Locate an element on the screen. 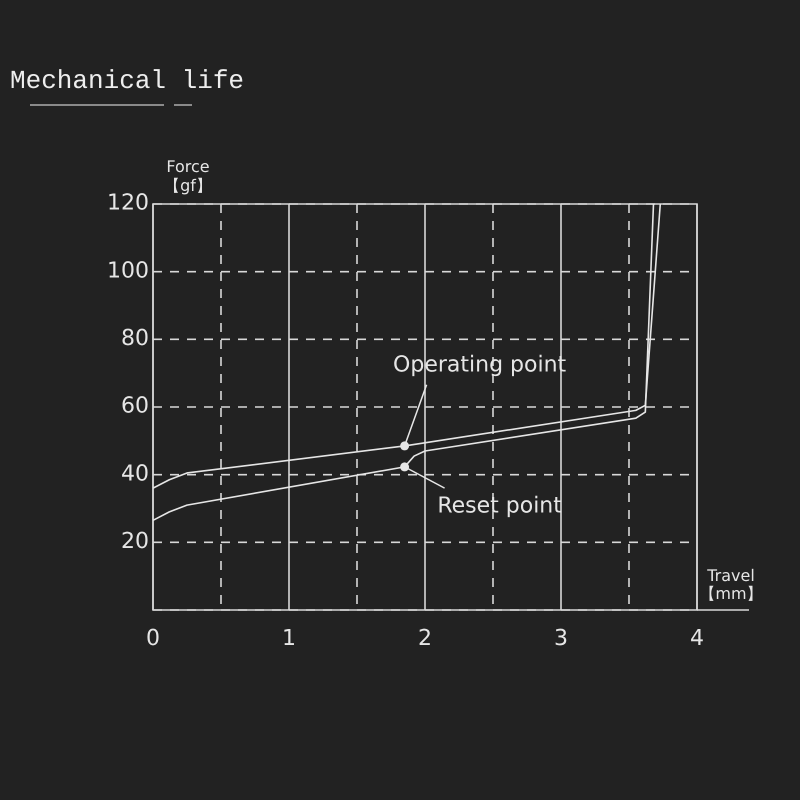 This screenshot has height=800, width=800. chart-title: Mechanical life is located at coordinates (127, 81).